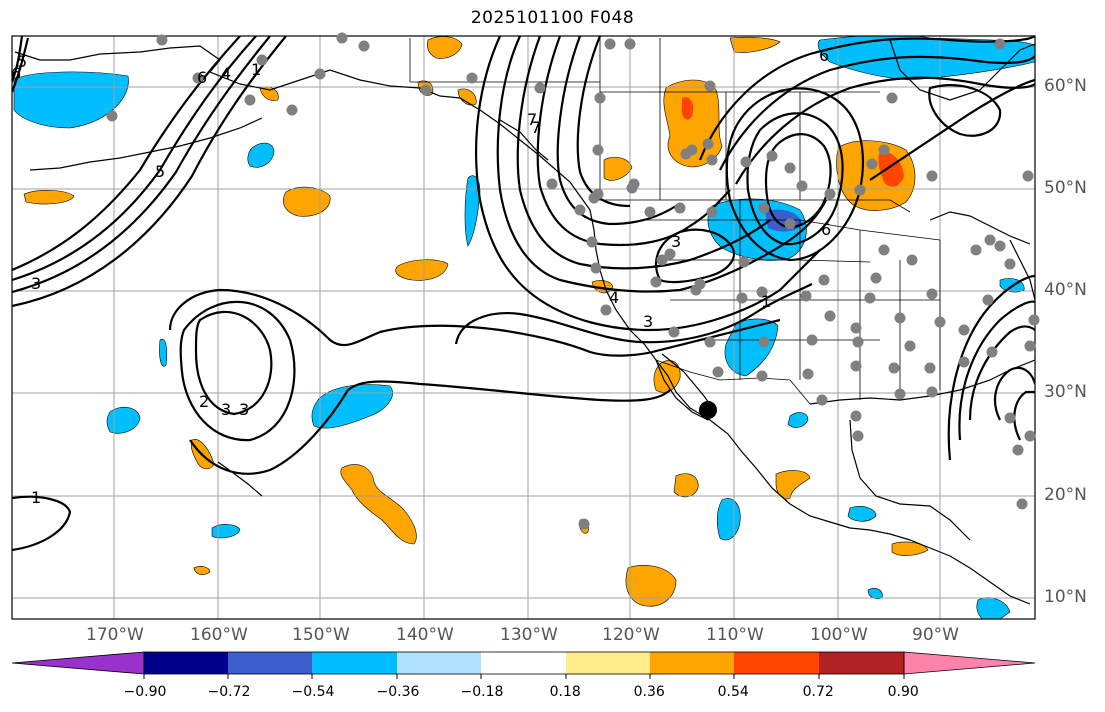  What do you see at coordinates (552, 18) in the screenshot?
I see `map-title: 2025101100 F048` at bounding box center [552, 18].